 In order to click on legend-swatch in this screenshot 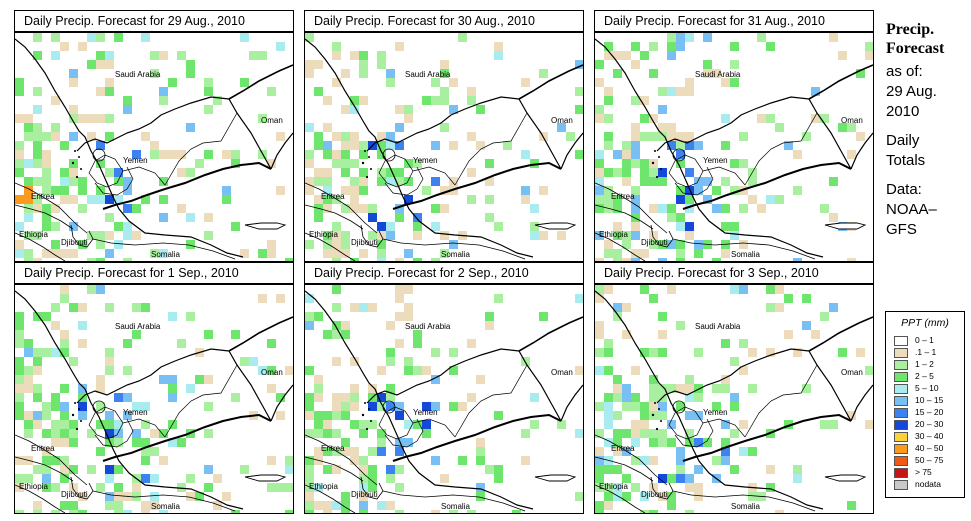, I will do `click(901, 449)`.